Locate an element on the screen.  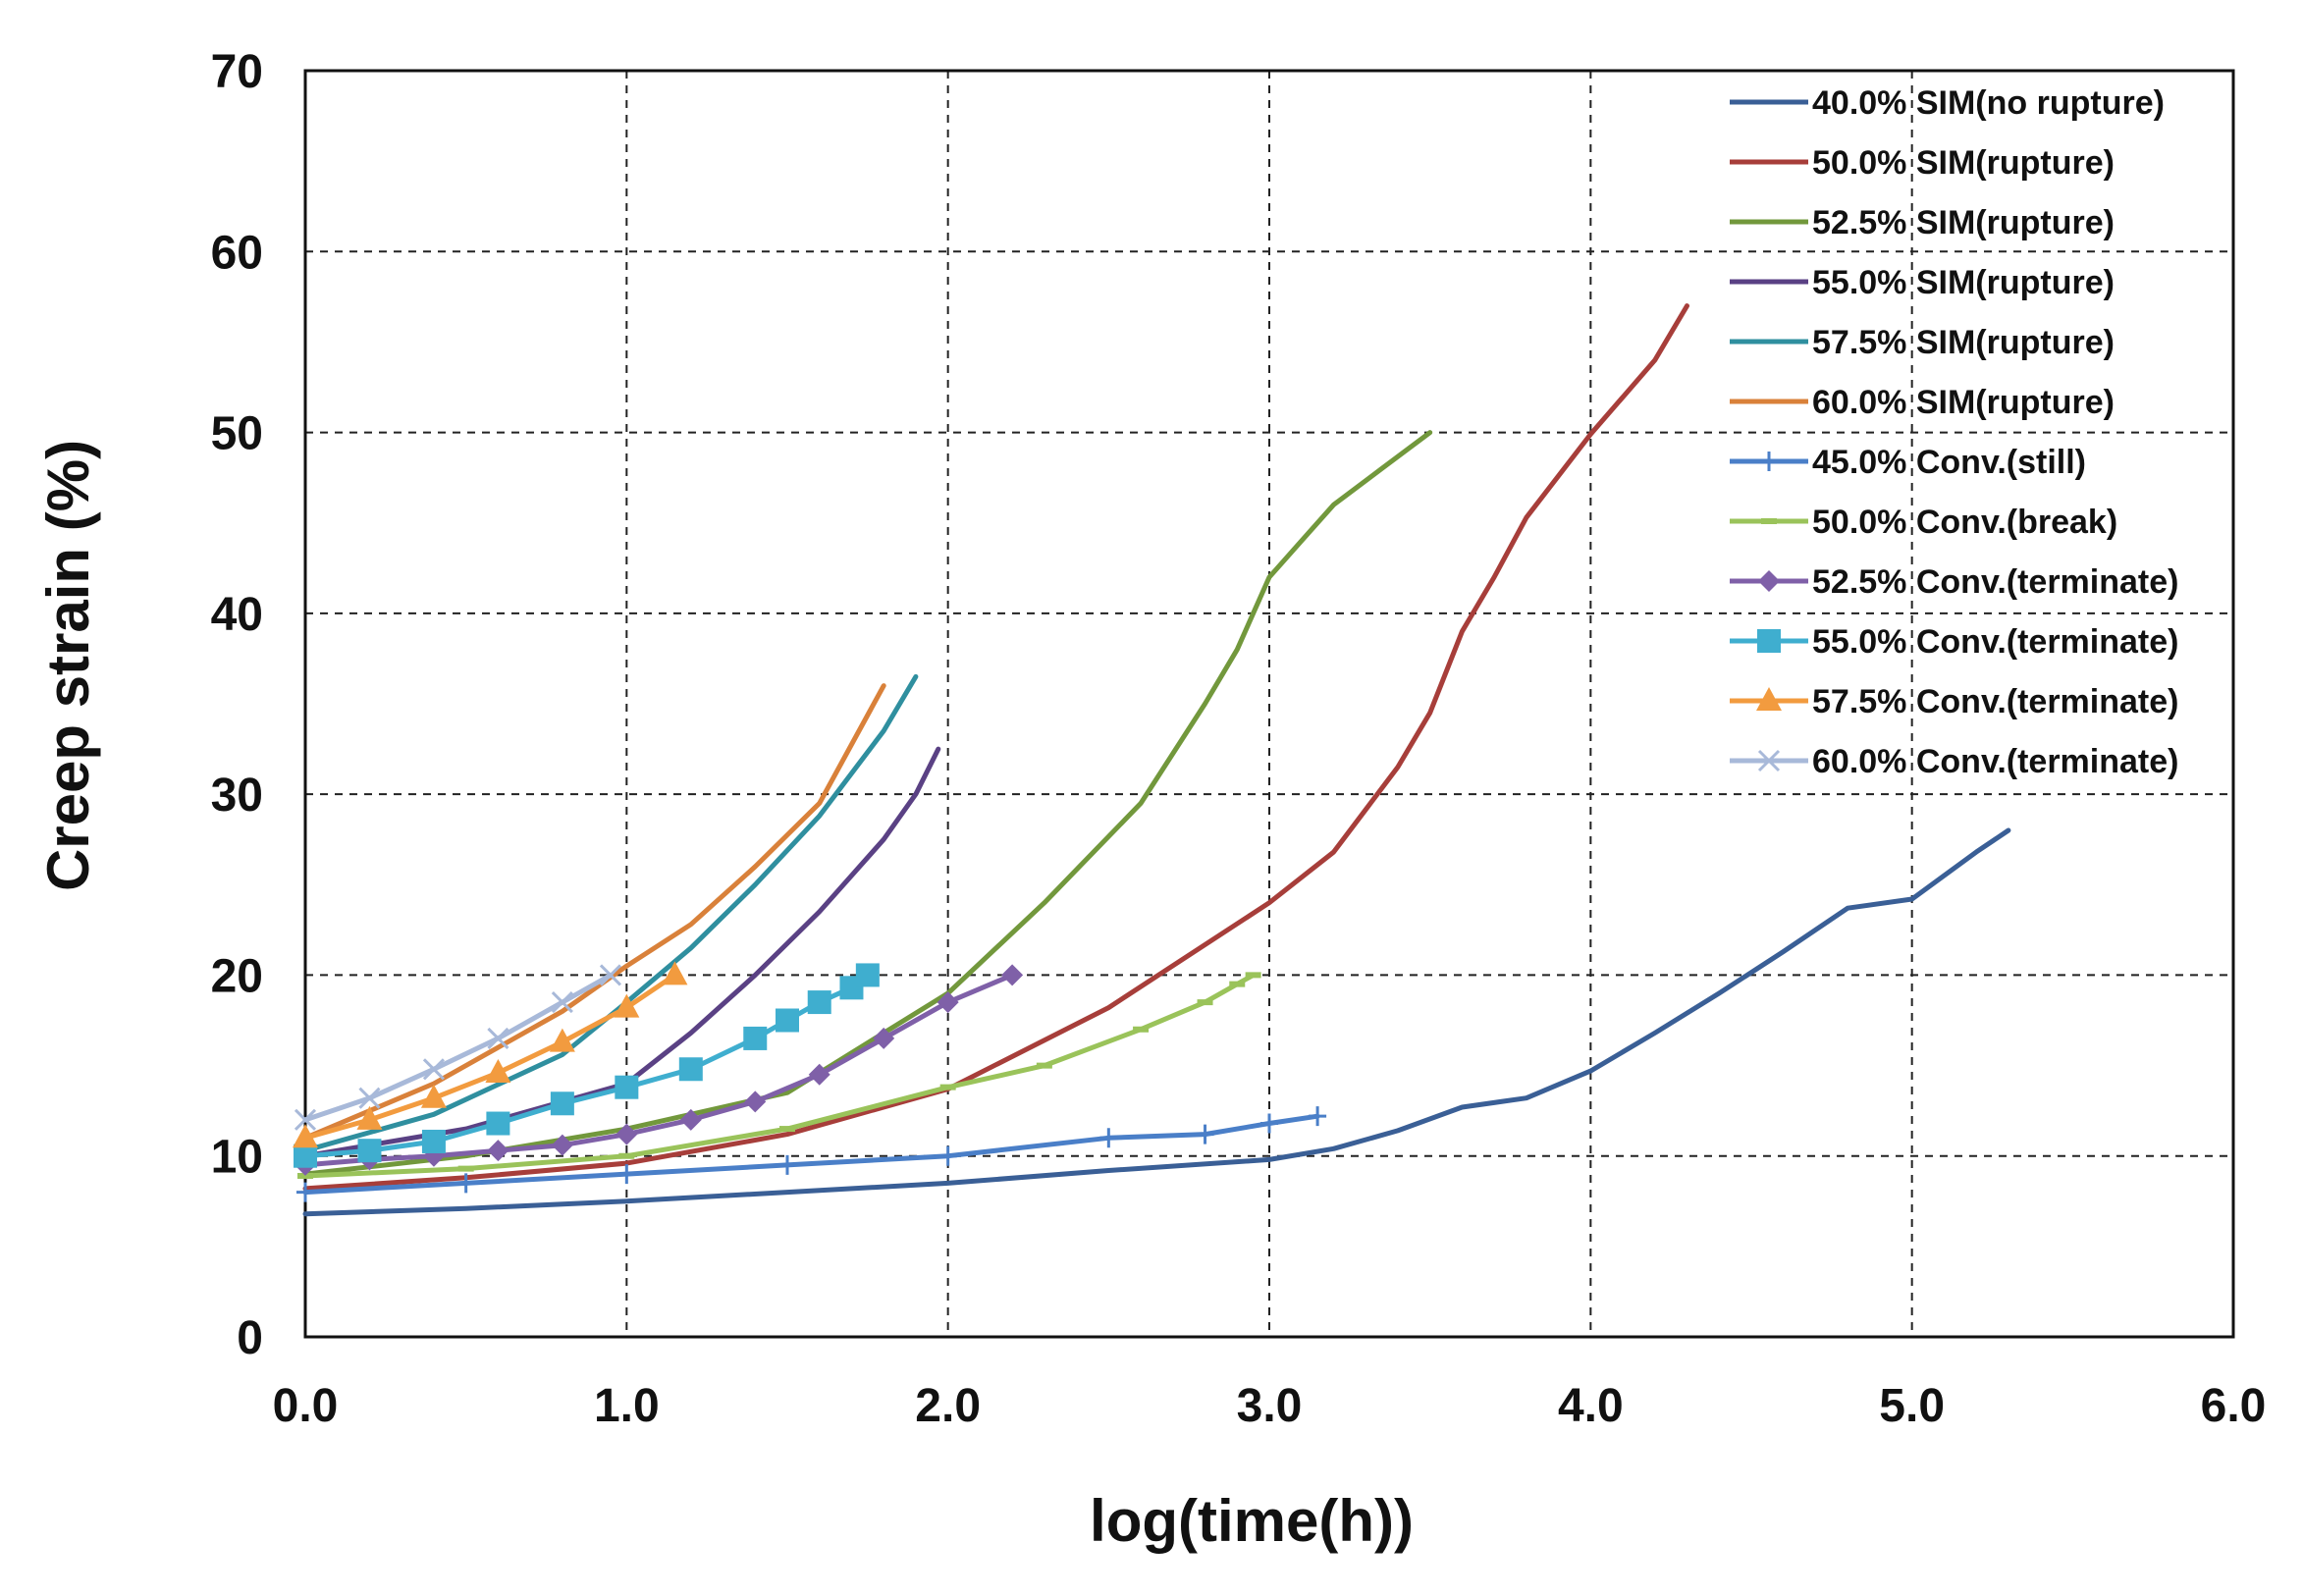
legend-label: 57.5% SIM(rupture) is located at coordinates (1963, 342).